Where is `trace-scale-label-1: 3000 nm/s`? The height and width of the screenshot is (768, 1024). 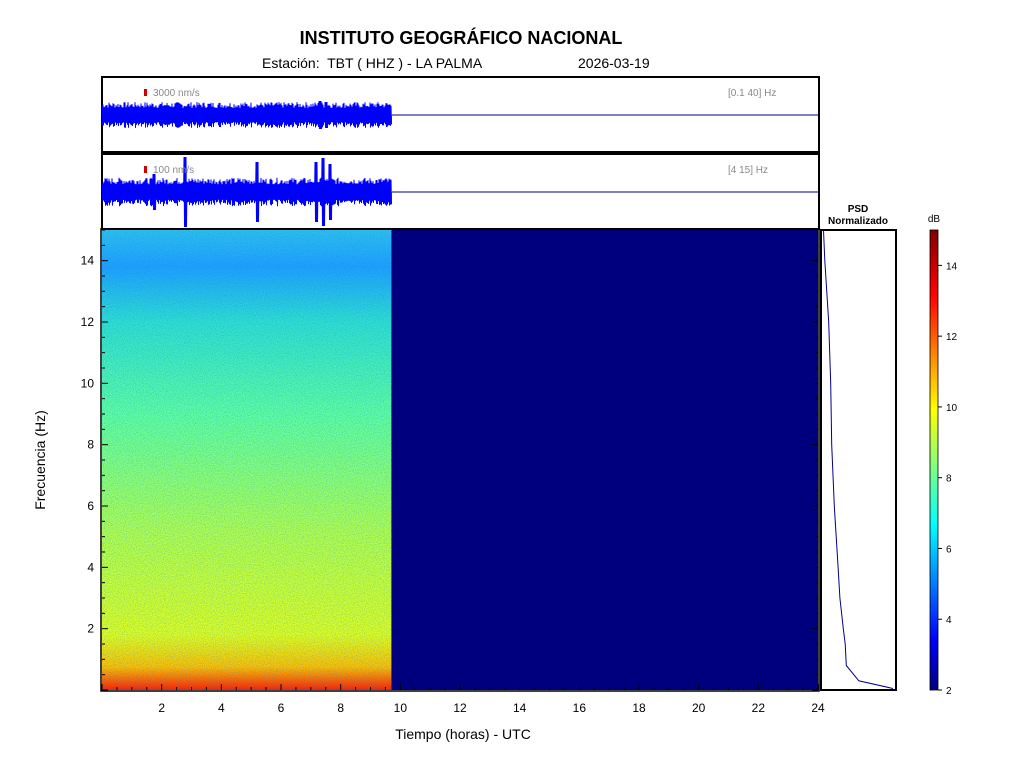
trace-scale-label-1: 3000 nm/s is located at coordinates (176, 93).